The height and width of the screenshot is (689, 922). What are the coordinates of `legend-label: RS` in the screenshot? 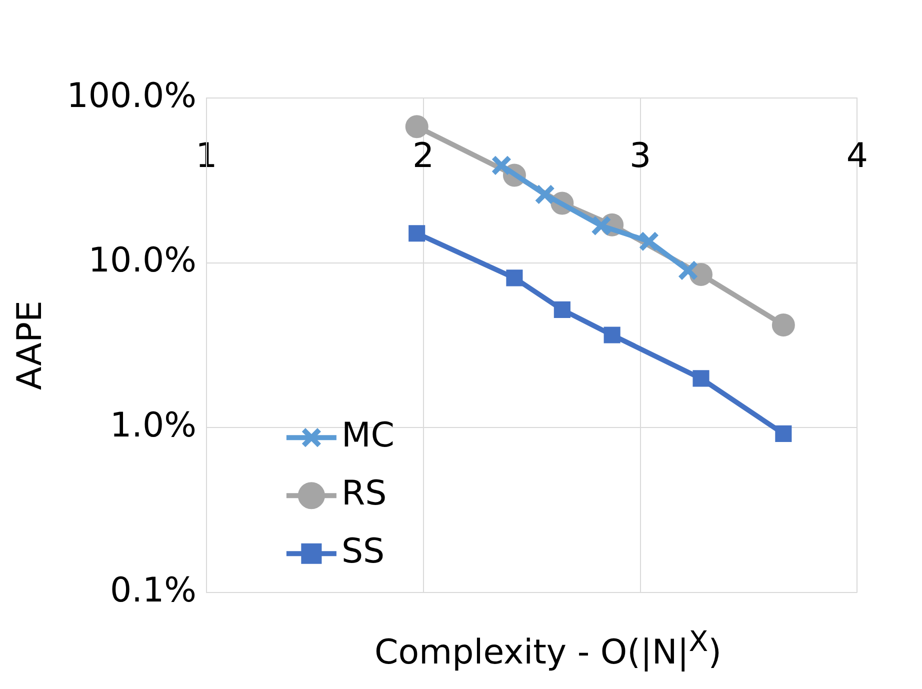 It's located at (364, 493).